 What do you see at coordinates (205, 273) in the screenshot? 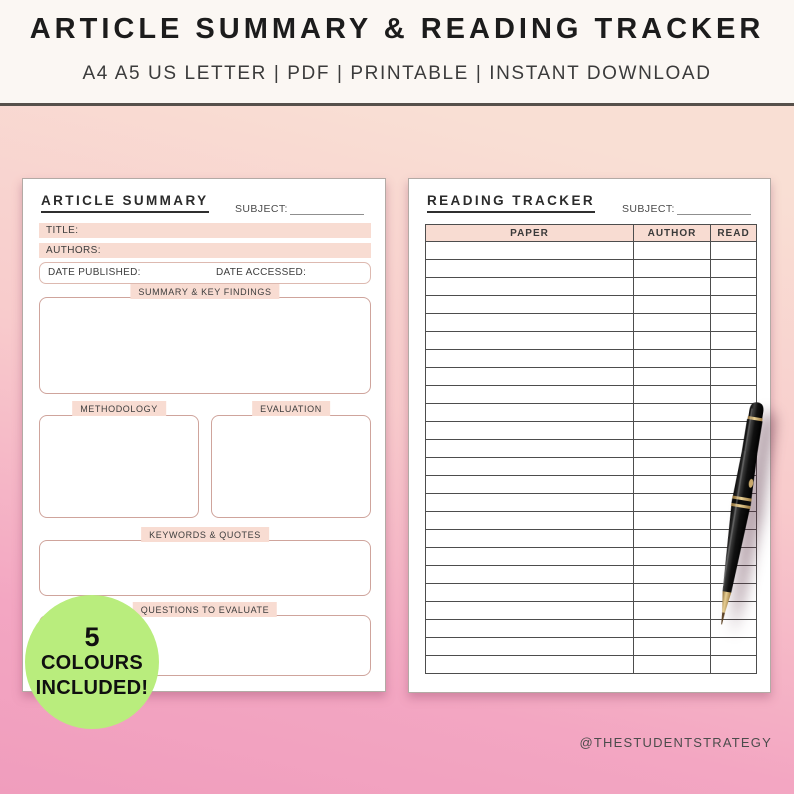
I see `date-fields-box: DATE PUBLISHED: DATE ACCESSED:` at bounding box center [205, 273].